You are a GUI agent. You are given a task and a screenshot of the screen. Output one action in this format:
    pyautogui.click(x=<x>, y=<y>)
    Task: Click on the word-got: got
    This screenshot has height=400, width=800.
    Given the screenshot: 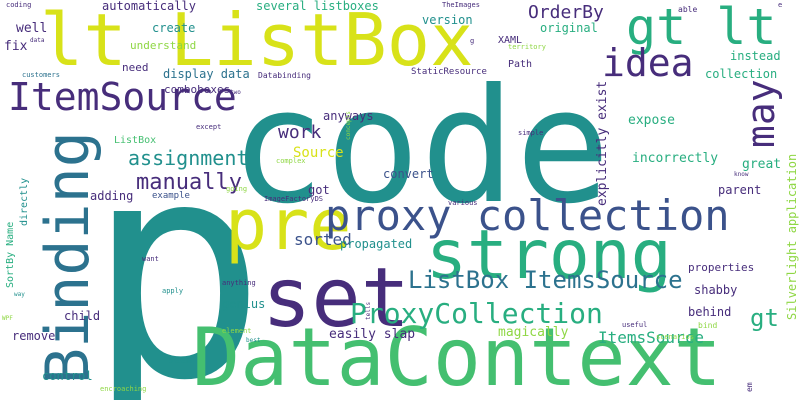 What is the action you would take?
    pyautogui.click(x=319, y=190)
    